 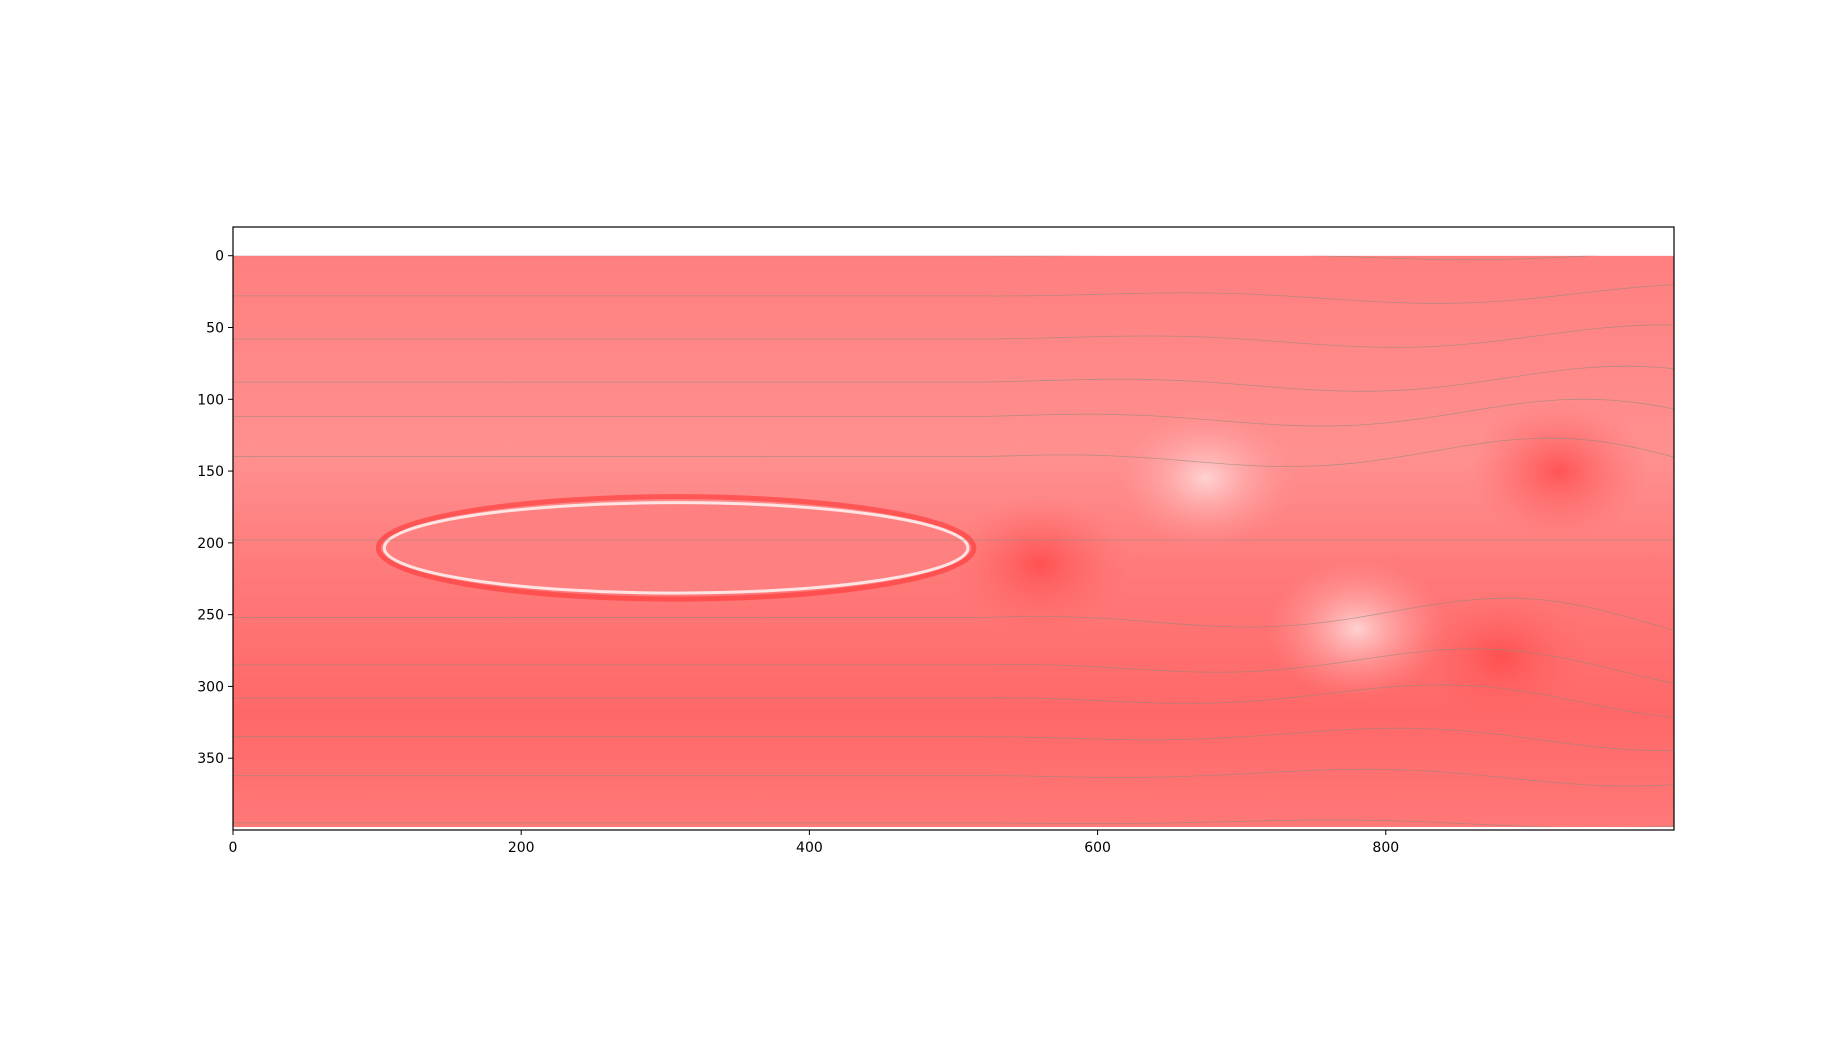 I want to click on y-tick-label-0: 0, so click(x=219, y=257).